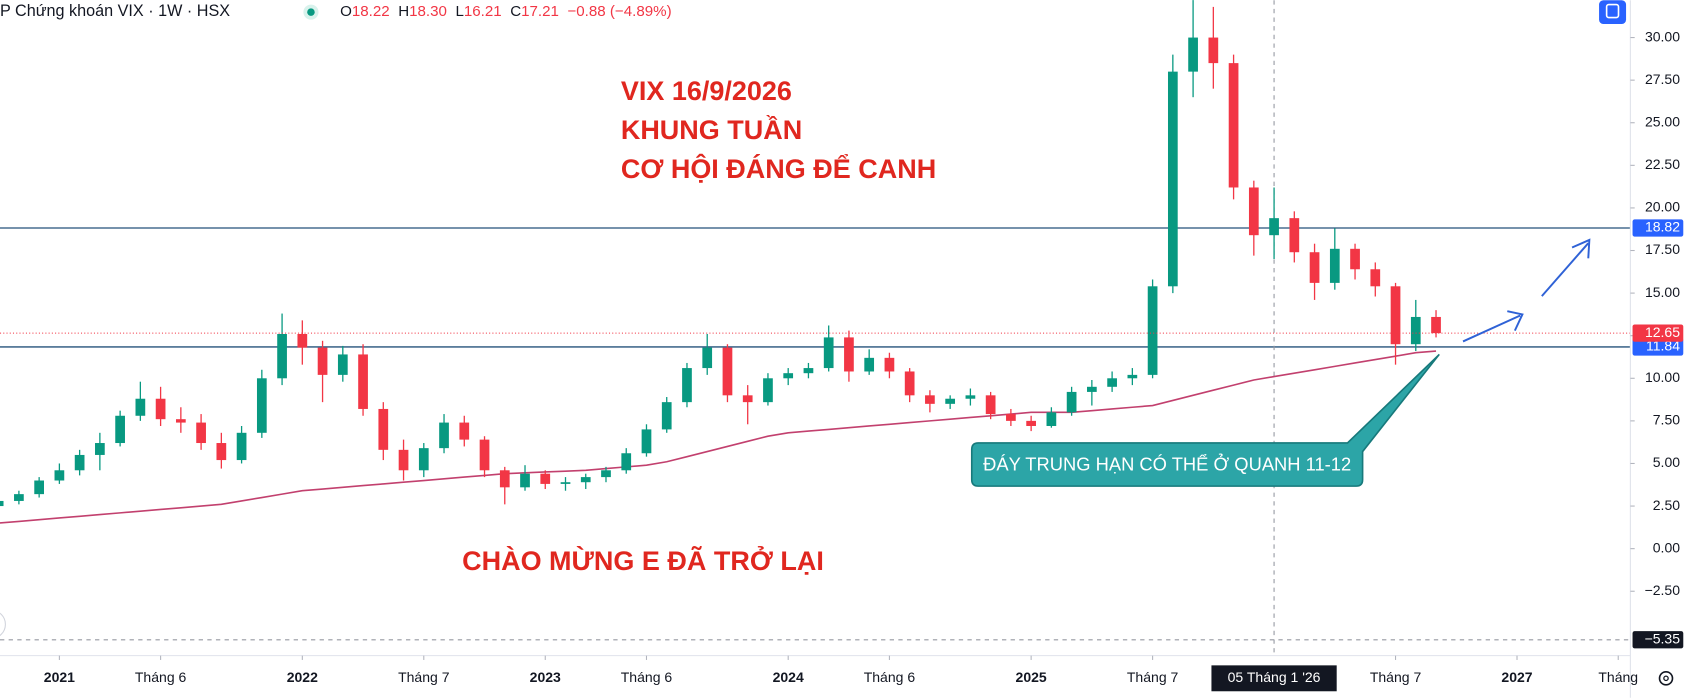  I want to click on last-price-label-box, so click(1658, 333).